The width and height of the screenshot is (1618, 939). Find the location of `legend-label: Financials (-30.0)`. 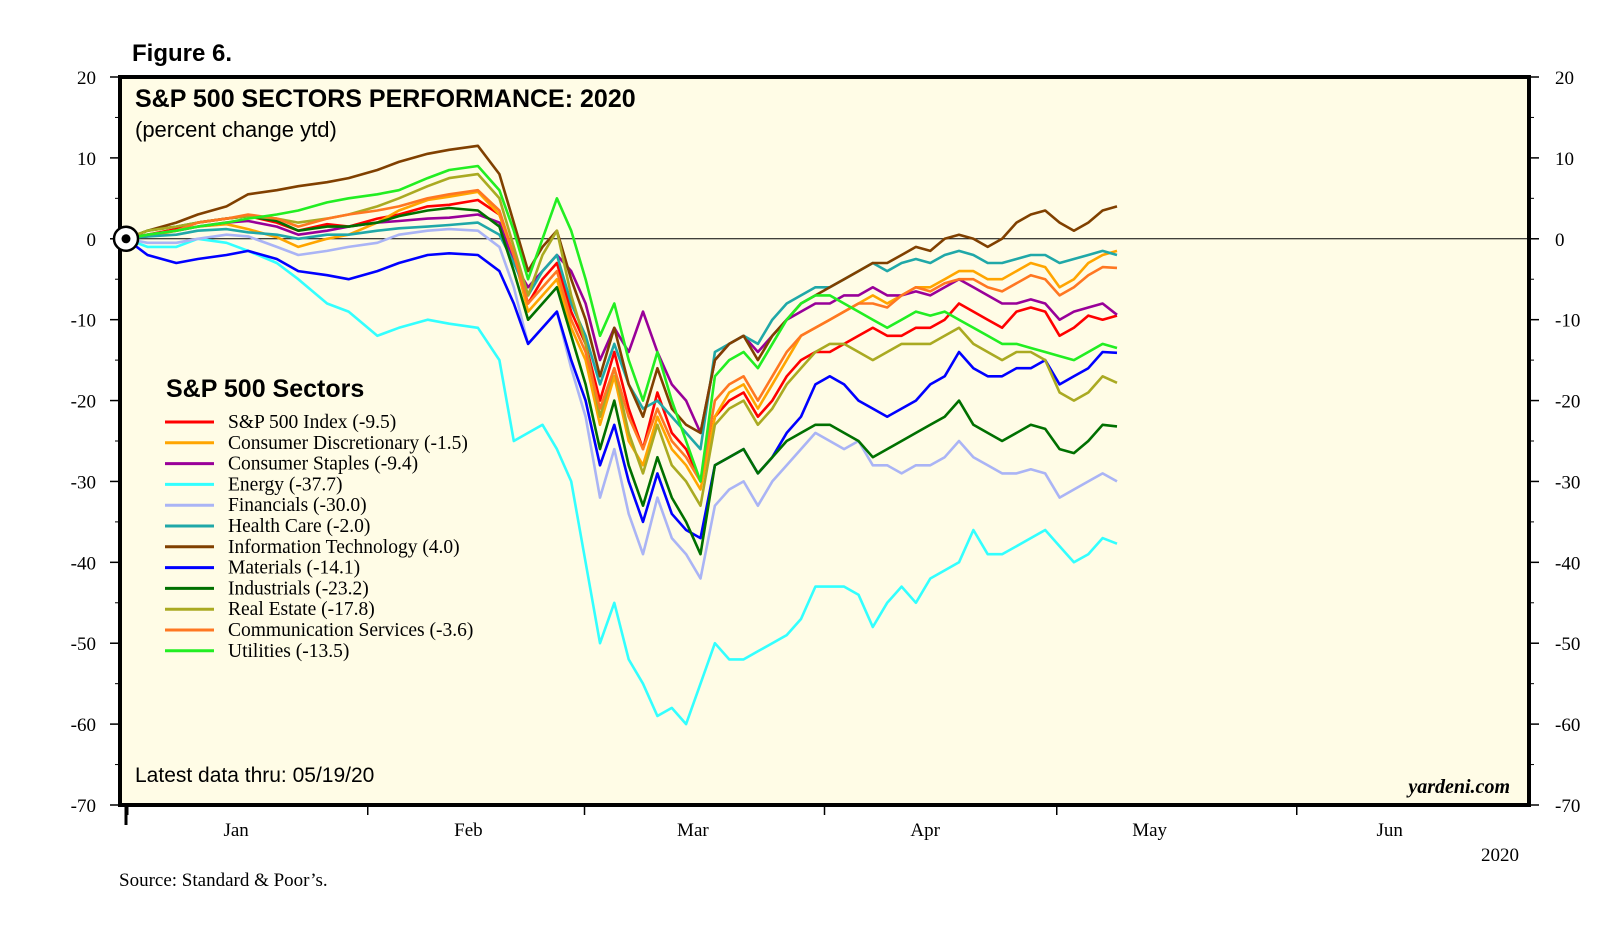

legend-label: Financials (-30.0) is located at coordinates (297, 505).